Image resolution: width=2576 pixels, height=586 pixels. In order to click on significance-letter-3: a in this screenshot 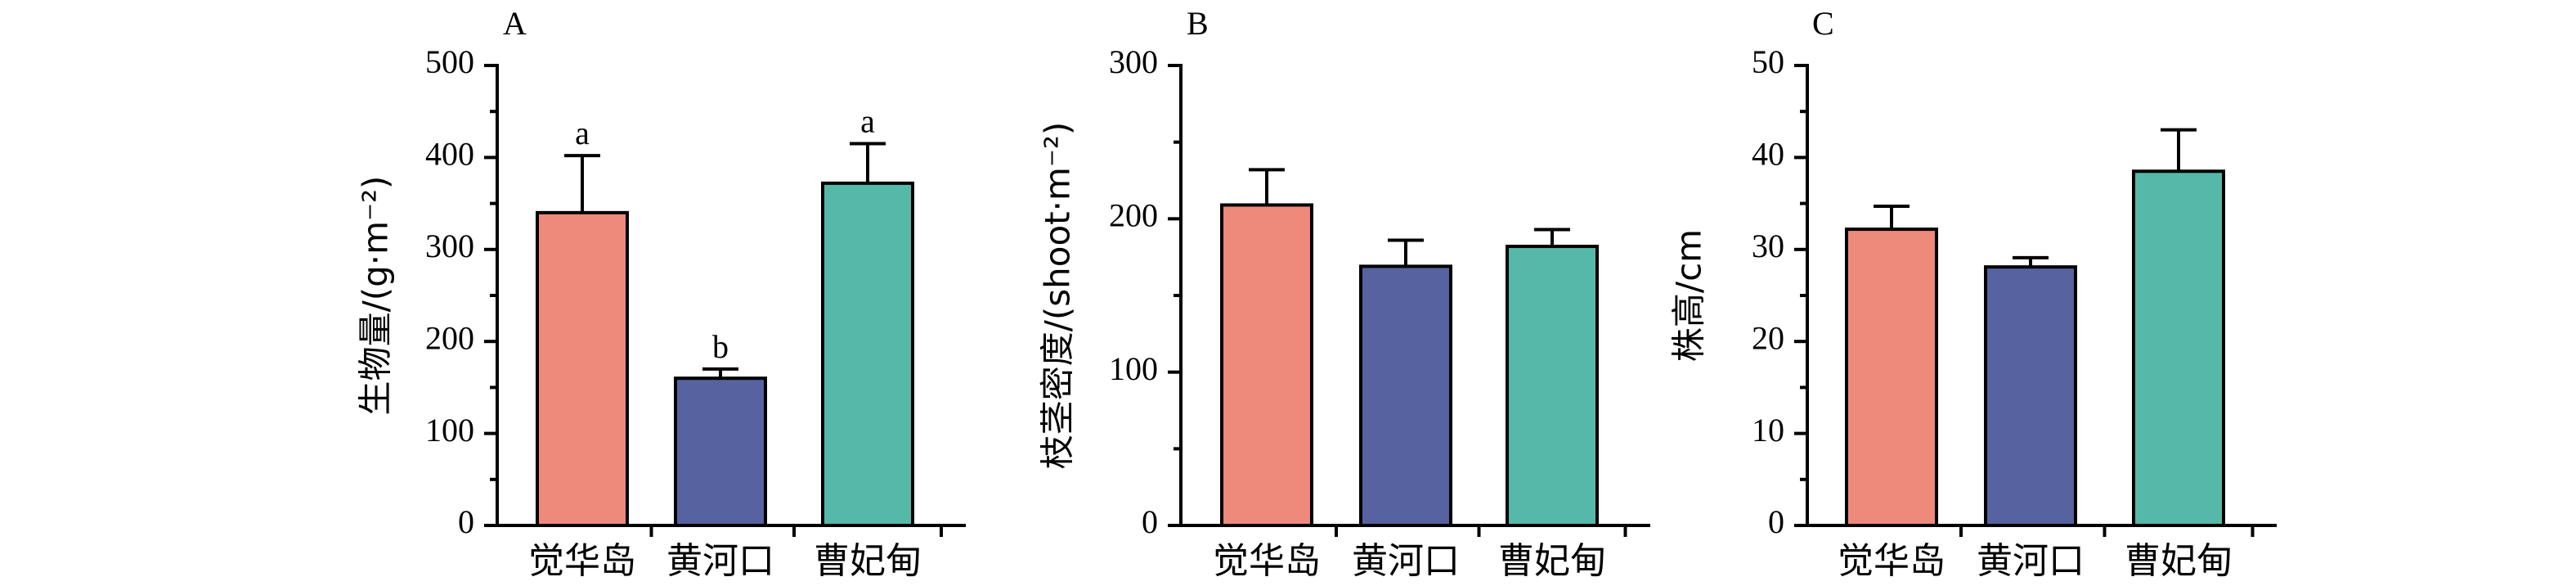, I will do `click(867, 121)`.